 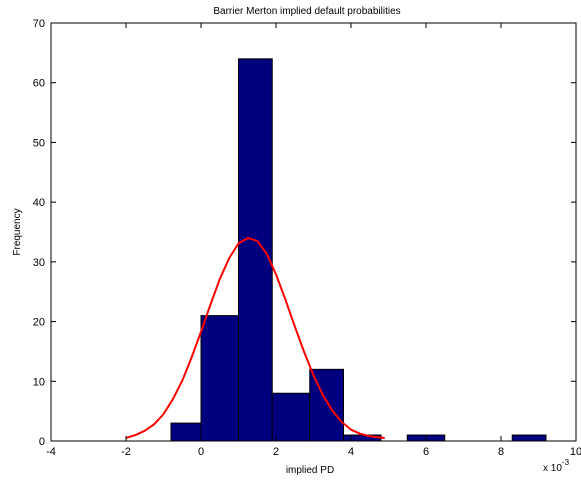 What do you see at coordinates (39, 84) in the screenshot?
I see `y-tick-label: 60` at bounding box center [39, 84].